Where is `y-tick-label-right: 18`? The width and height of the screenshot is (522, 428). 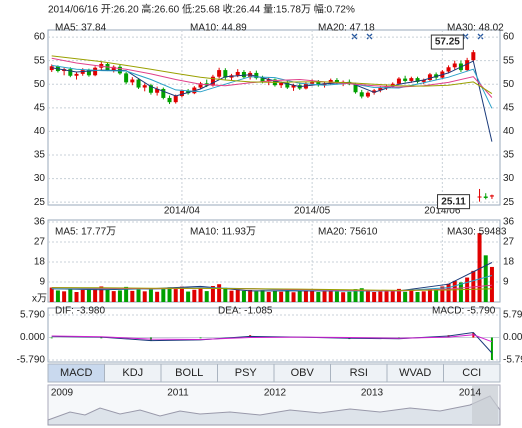
y-tick-label-right: 18 is located at coordinates (509, 262).